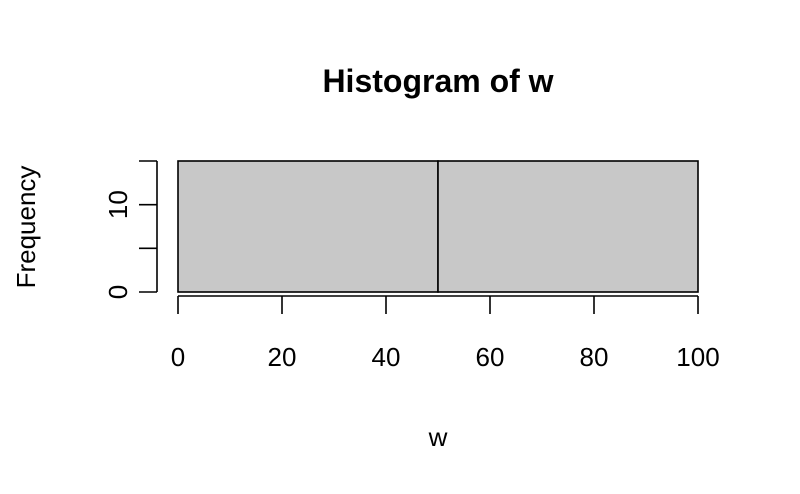 This screenshot has width=800, height=494. I want to click on y-axis-label: Frequency, so click(26, 227).